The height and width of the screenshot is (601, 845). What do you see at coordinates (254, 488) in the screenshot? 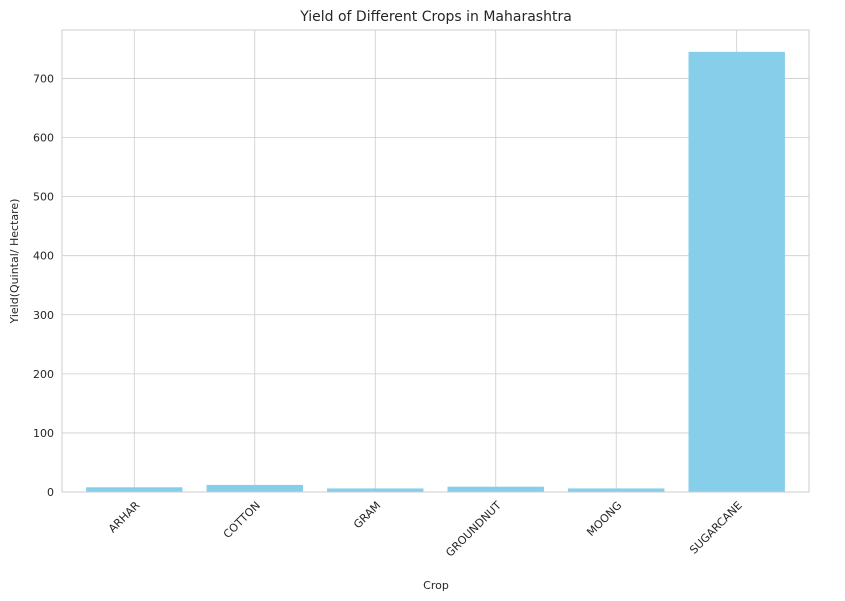
I see `bar-cotton` at bounding box center [254, 488].